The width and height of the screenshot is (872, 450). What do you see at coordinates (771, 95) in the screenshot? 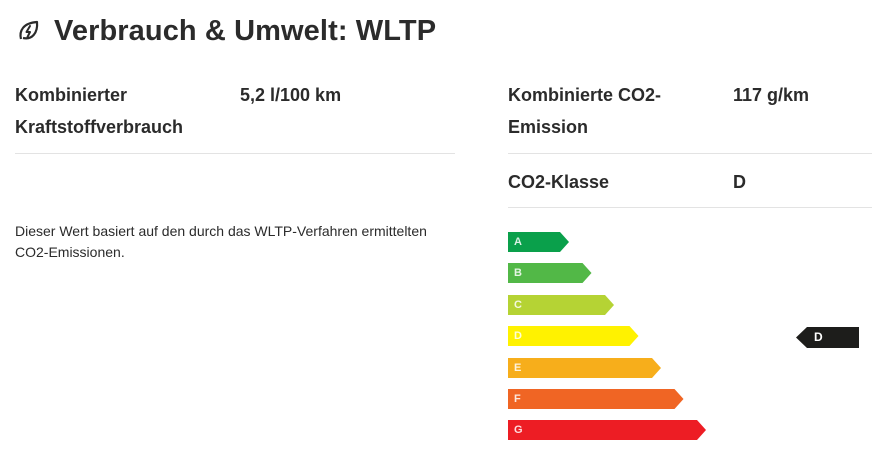
I see `emission-value: 117 g/km` at bounding box center [771, 95].